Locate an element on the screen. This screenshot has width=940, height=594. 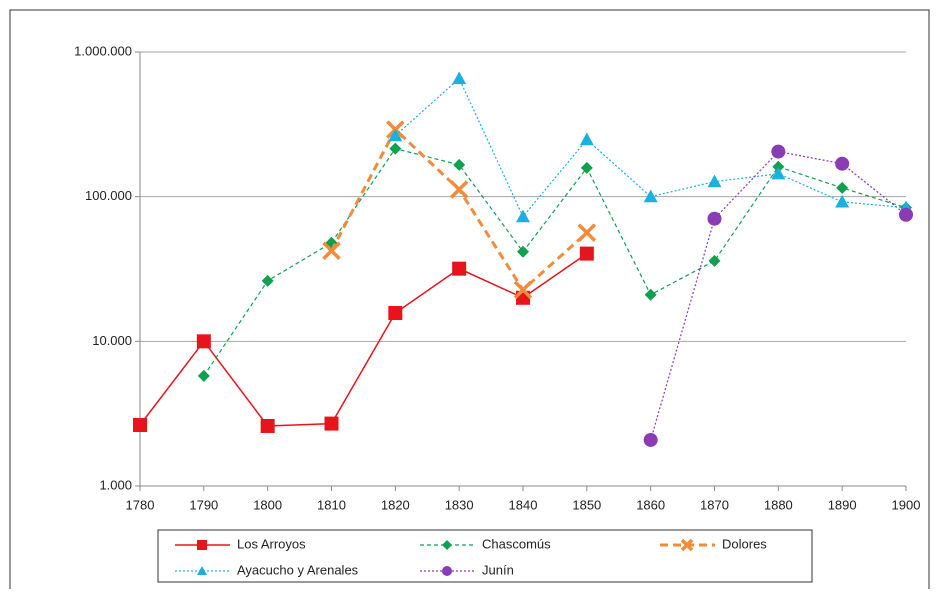
y-tick-label: 10.000 is located at coordinates (112, 340).